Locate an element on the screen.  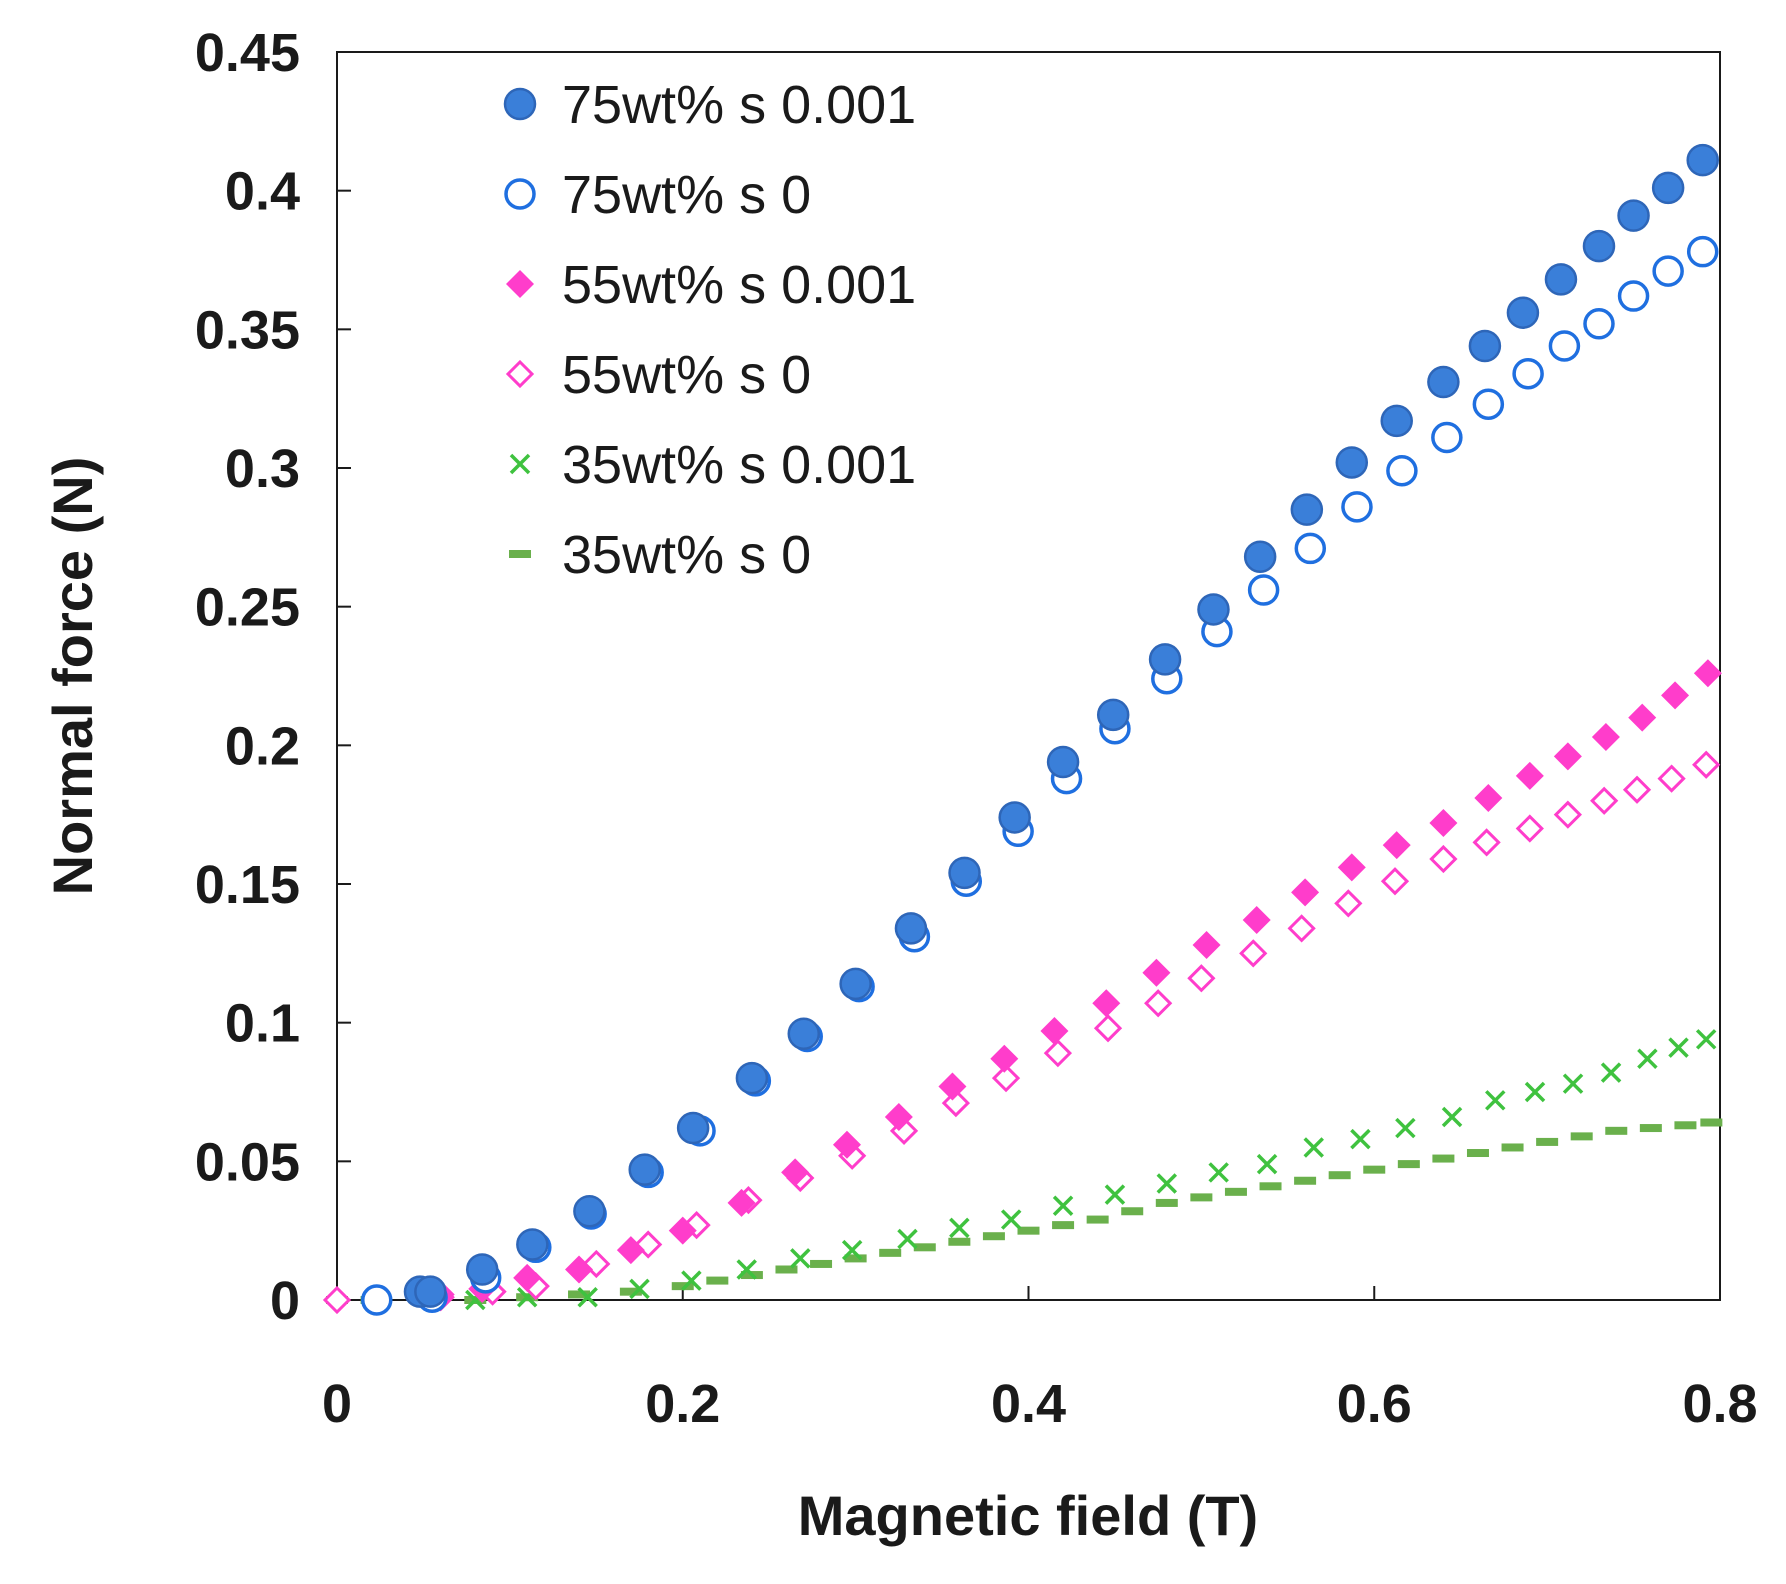
x-tick-label: 0.8 is located at coordinates (1719, 1404).